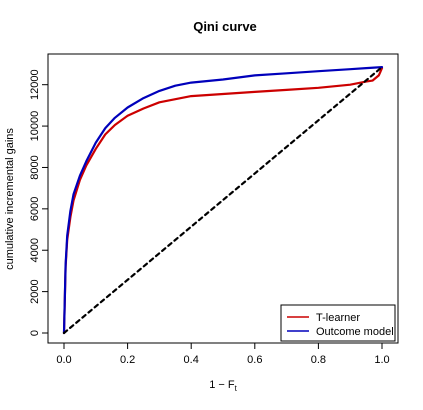 Image resolution: width=423 pixels, height=410 pixels. What do you see at coordinates (236, 388) in the screenshot?
I see `x-axis-title-subscript: t` at bounding box center [236, 388].